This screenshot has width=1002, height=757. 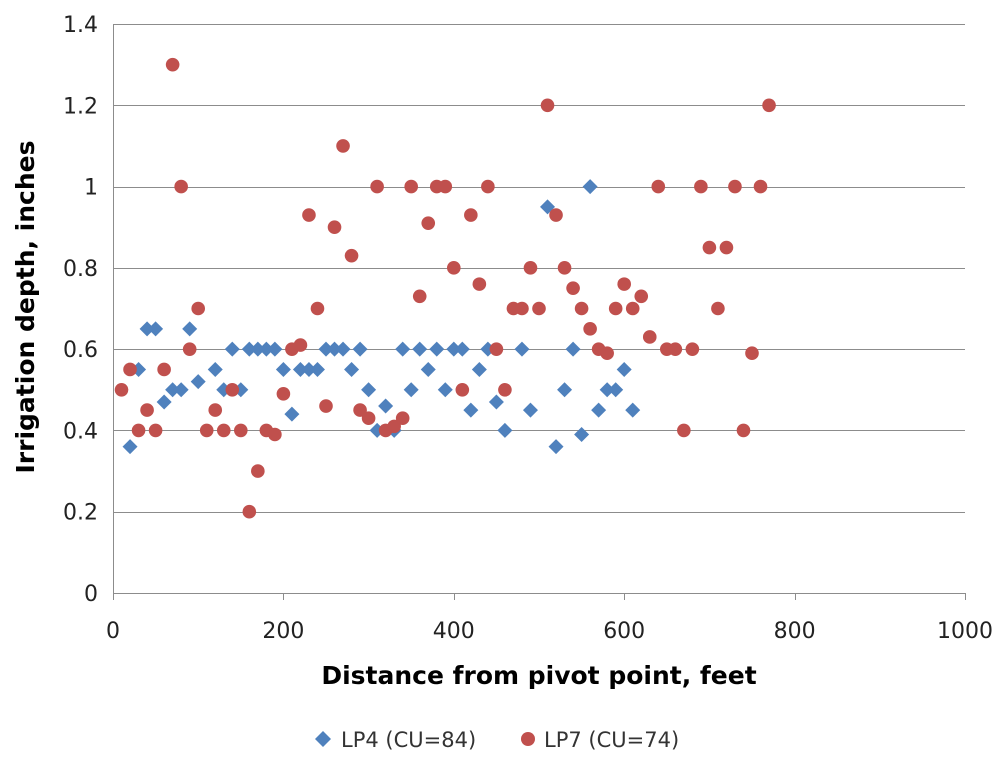 What do you see at coordinates (80, 350) in the screenshot?
I see `y-tick-label: 0.6` at bounding box center [80, 350].